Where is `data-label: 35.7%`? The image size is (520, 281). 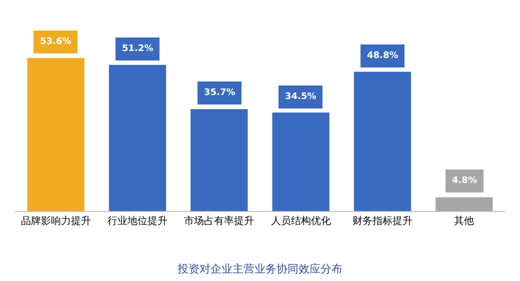 data-label: 35.7% is located at coordinates (220, 93).